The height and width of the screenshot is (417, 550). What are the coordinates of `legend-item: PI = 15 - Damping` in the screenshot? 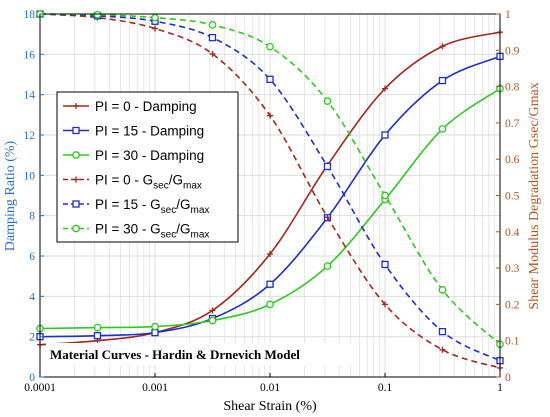 It's located at (133, 131).